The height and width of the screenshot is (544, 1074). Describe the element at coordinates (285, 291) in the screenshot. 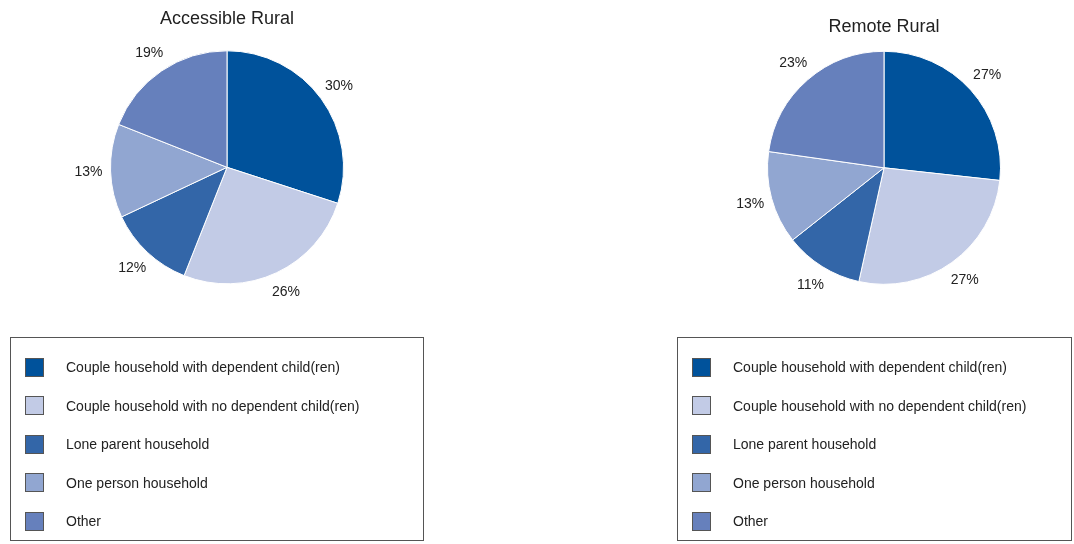

I see `data-label: 26%` at that location.